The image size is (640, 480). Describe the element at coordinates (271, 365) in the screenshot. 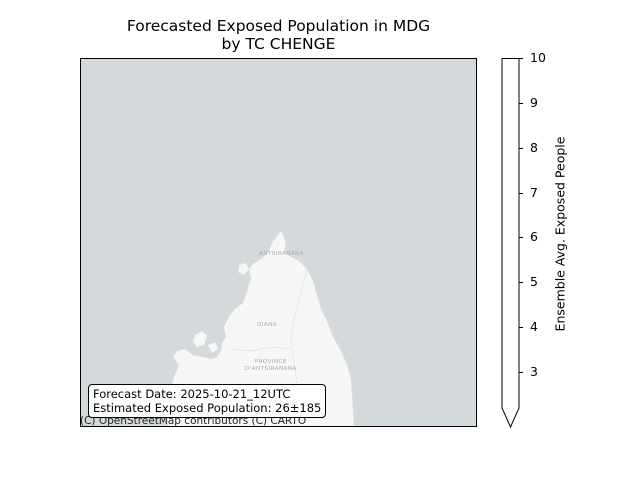

I see `province-label: PROVINCE D'ANTSIRANANA` at that location.